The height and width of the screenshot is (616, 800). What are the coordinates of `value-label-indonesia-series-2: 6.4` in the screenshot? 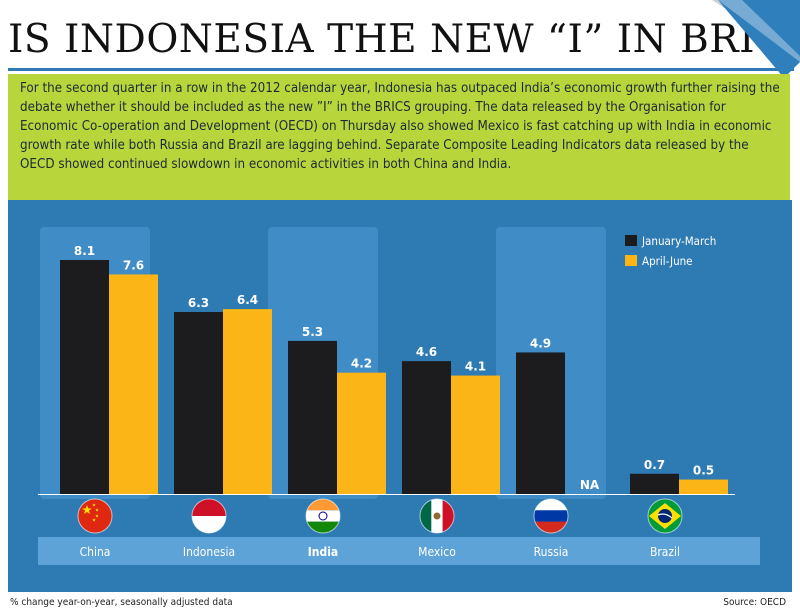 It's located at (247, 300).